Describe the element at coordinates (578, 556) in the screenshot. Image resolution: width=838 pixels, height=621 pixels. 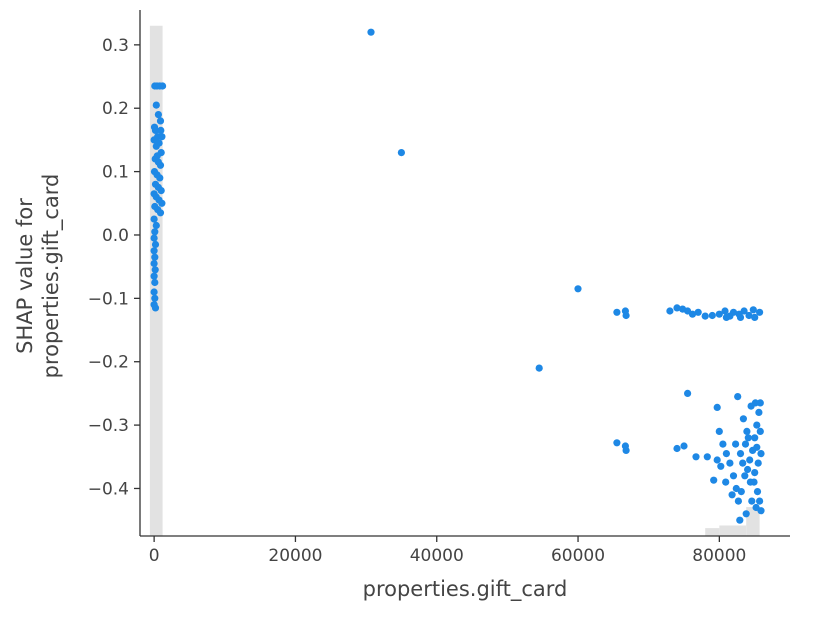
I see `x-tick-label-3: 60000` at that location.